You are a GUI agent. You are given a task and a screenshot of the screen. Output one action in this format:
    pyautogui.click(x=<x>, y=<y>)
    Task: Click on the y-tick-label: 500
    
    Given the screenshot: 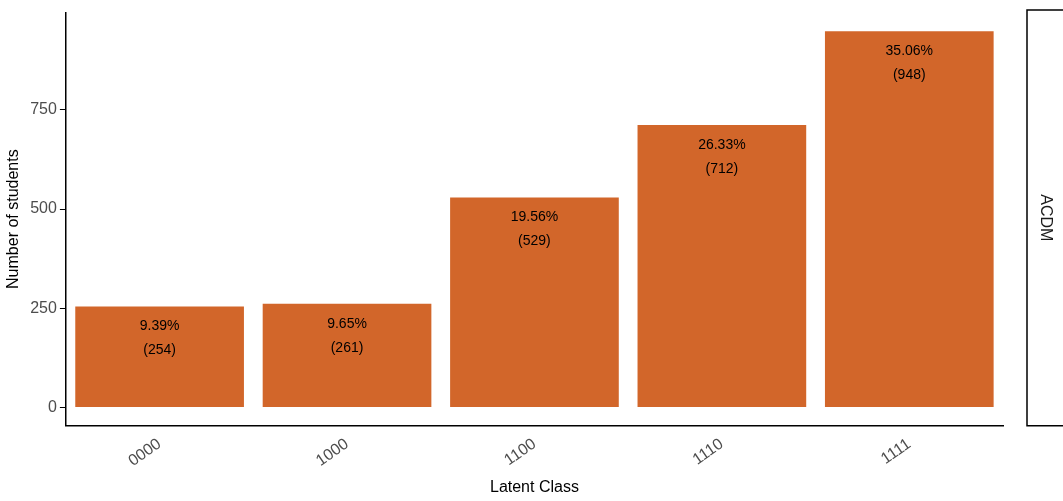 What is the action you would take?
    pyautogui.click(x=43, y=208)
    